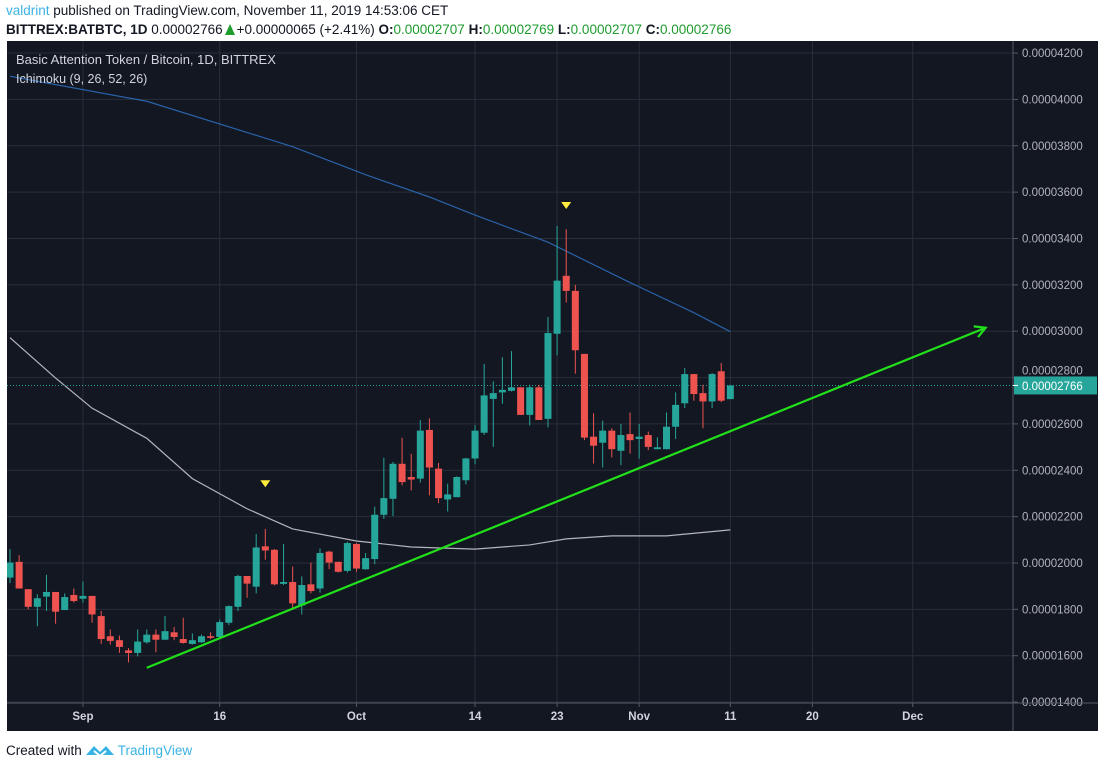 The width and height of the screenshot is (1105, 768). Describe the element at coordinates (1052, 425) in the screenshot. I see `y-tick-label: 0.00002600` at that location.